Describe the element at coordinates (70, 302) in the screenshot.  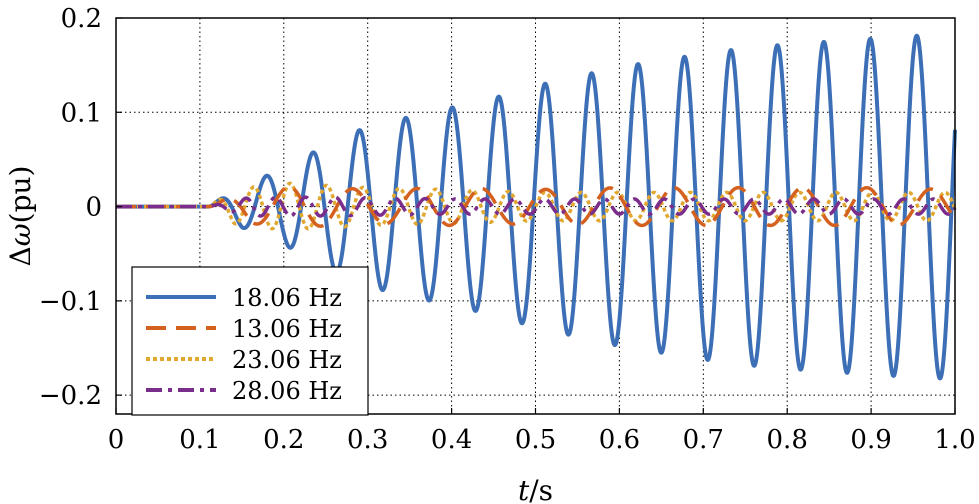
I see `y-tick-label: −0.1` at that location.